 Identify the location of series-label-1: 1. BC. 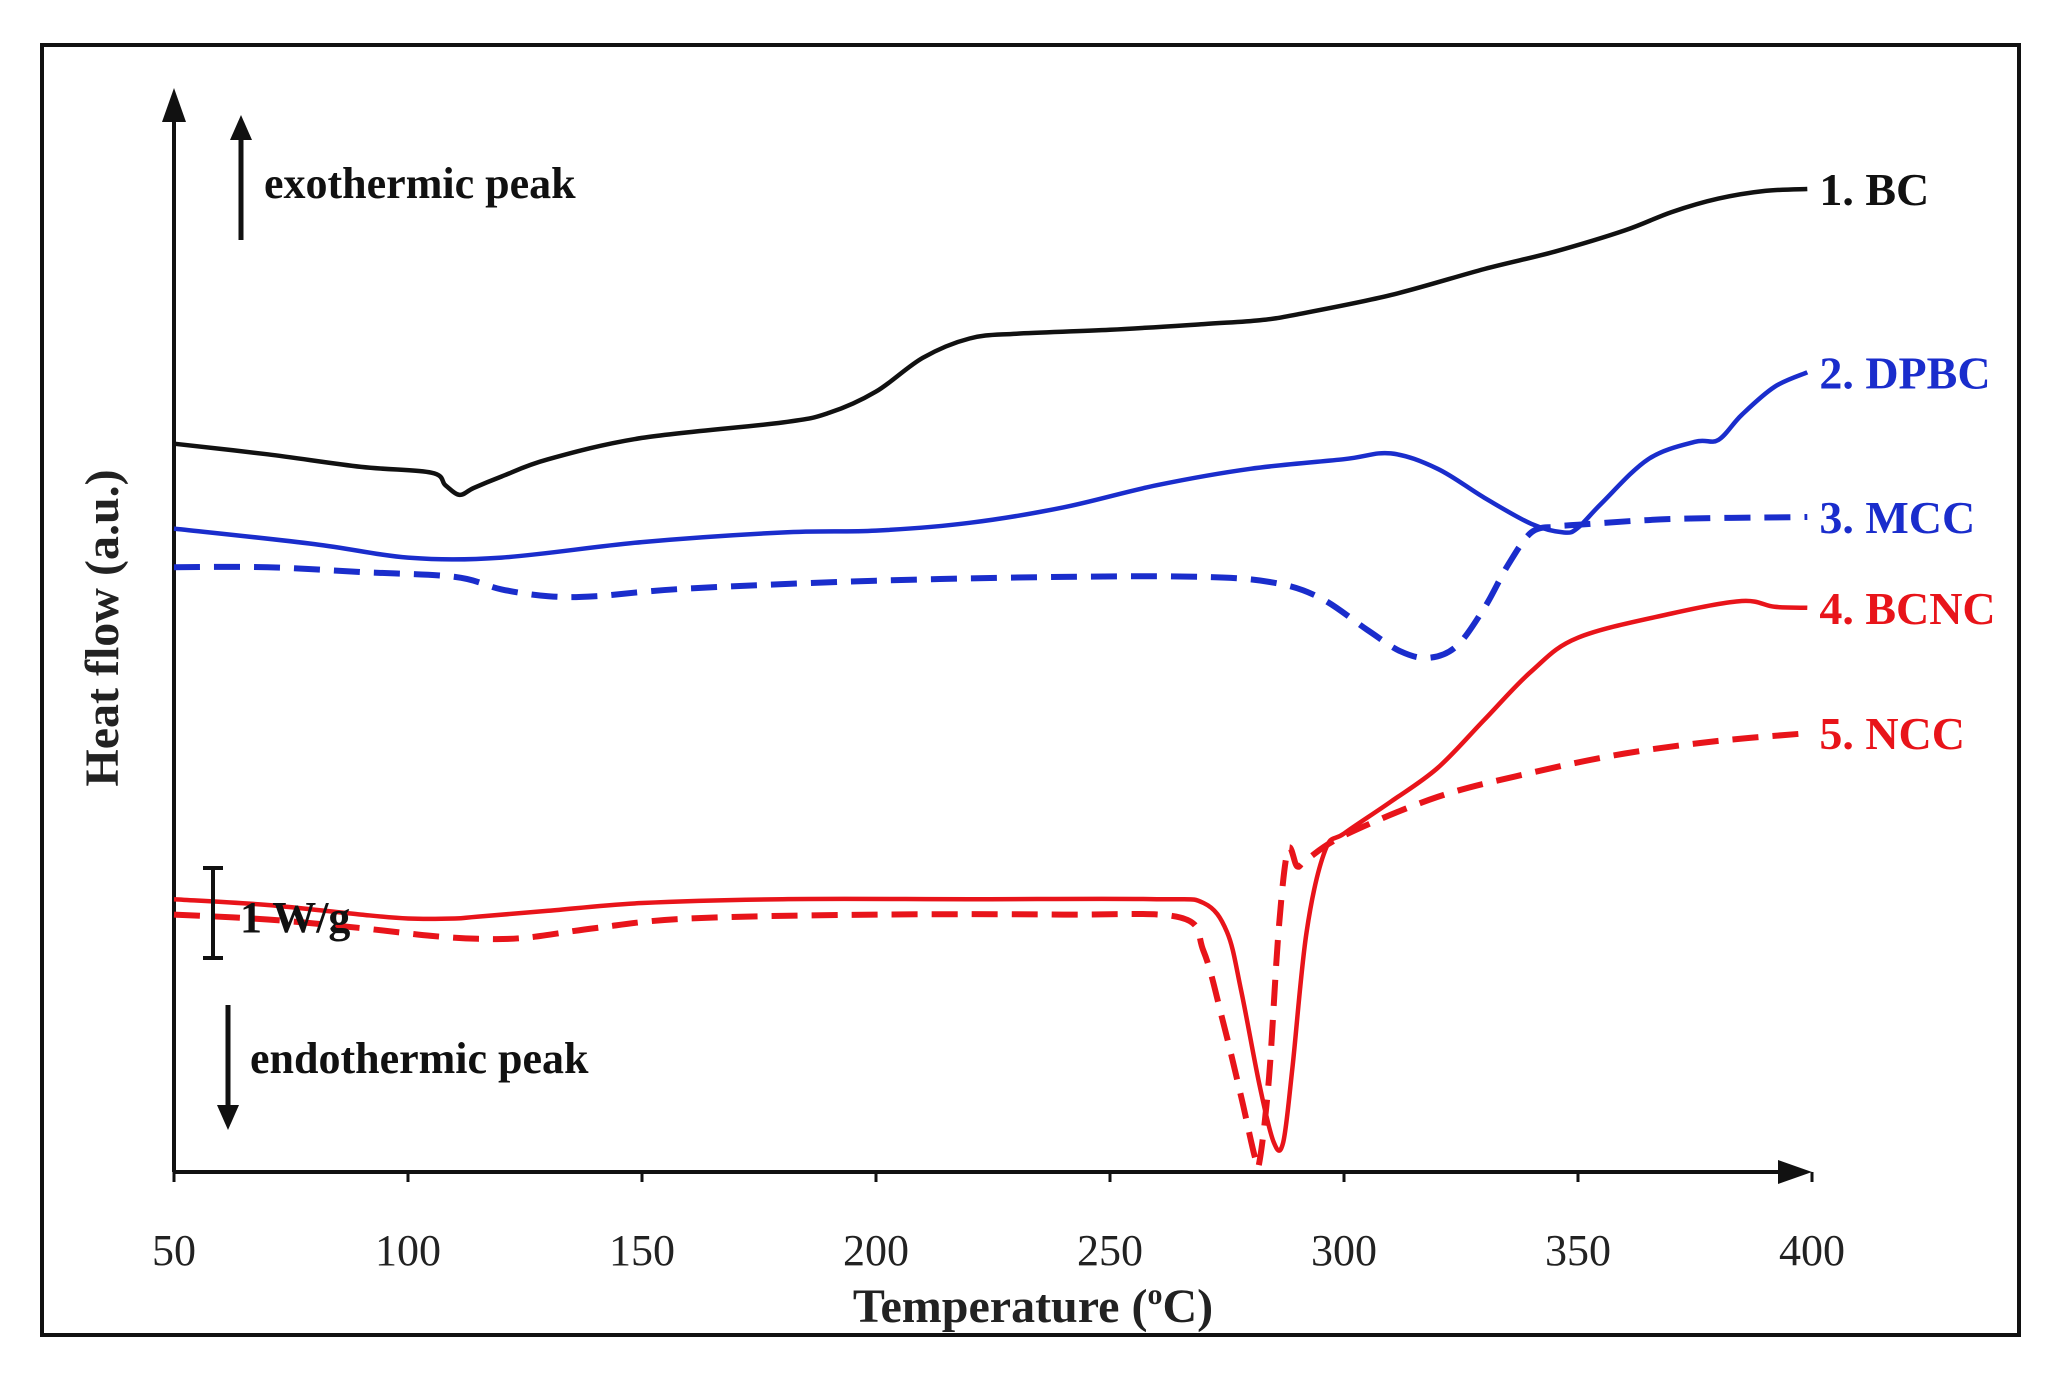
(1874, 189).